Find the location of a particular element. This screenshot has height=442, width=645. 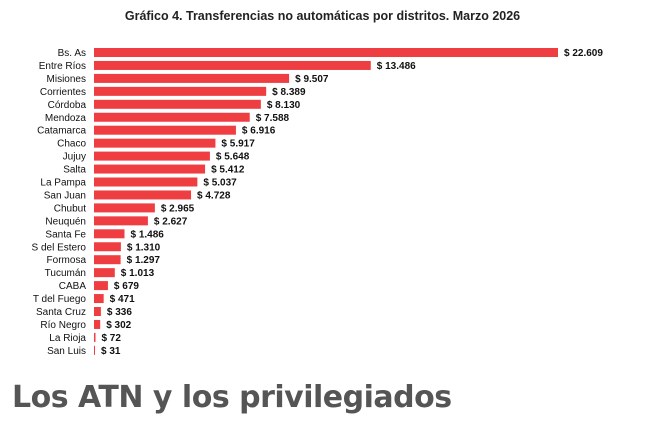

data-label: $ 5.037 is located at coordinates (220, 183).